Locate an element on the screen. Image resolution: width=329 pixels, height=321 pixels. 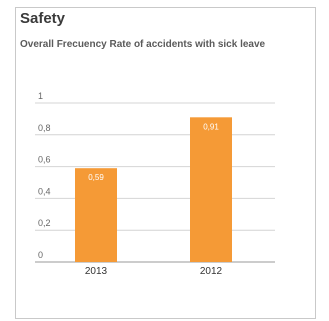
y-tick-label: 1 is located at coordinates (40, 96).